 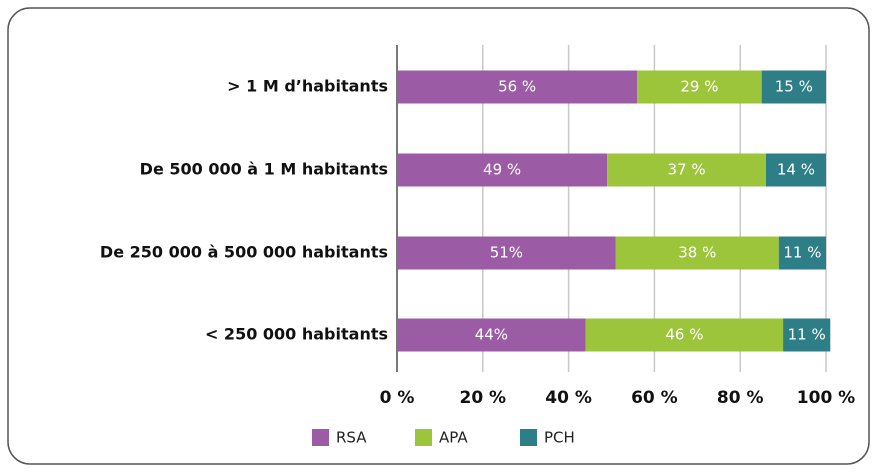 I want to click on value-label: 46 %, so click(x=684, y=335).